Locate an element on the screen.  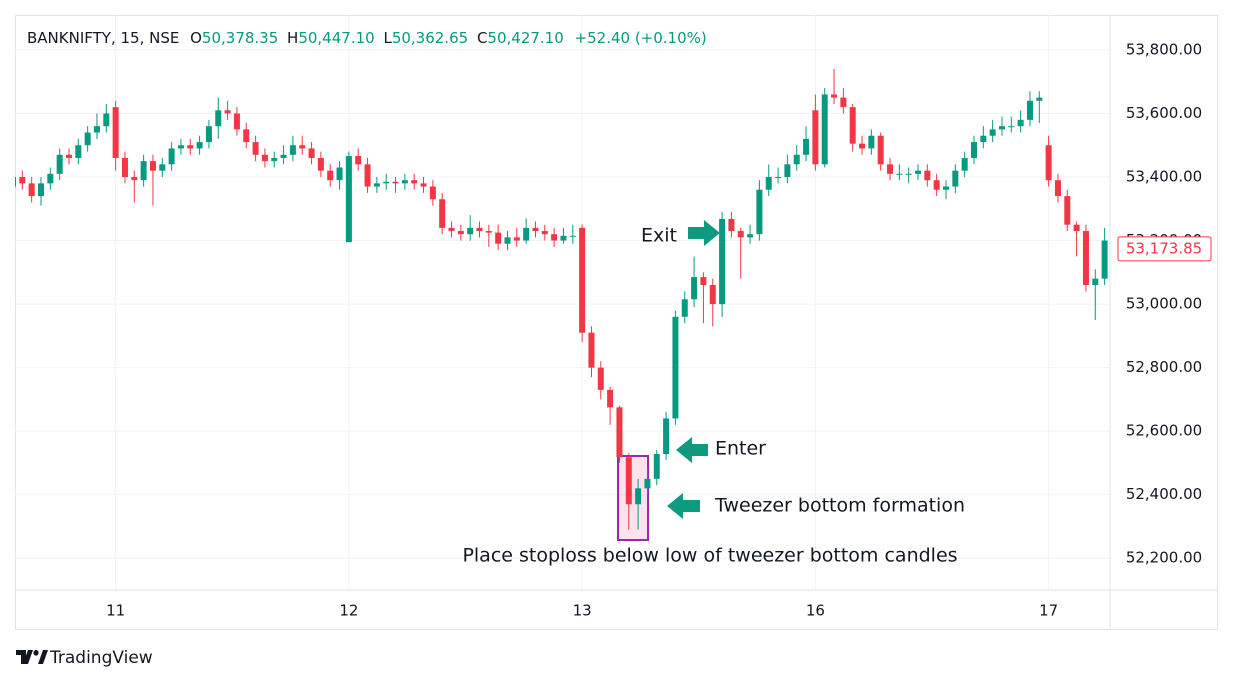
legend-key: H is located at coordinates (292, 38).